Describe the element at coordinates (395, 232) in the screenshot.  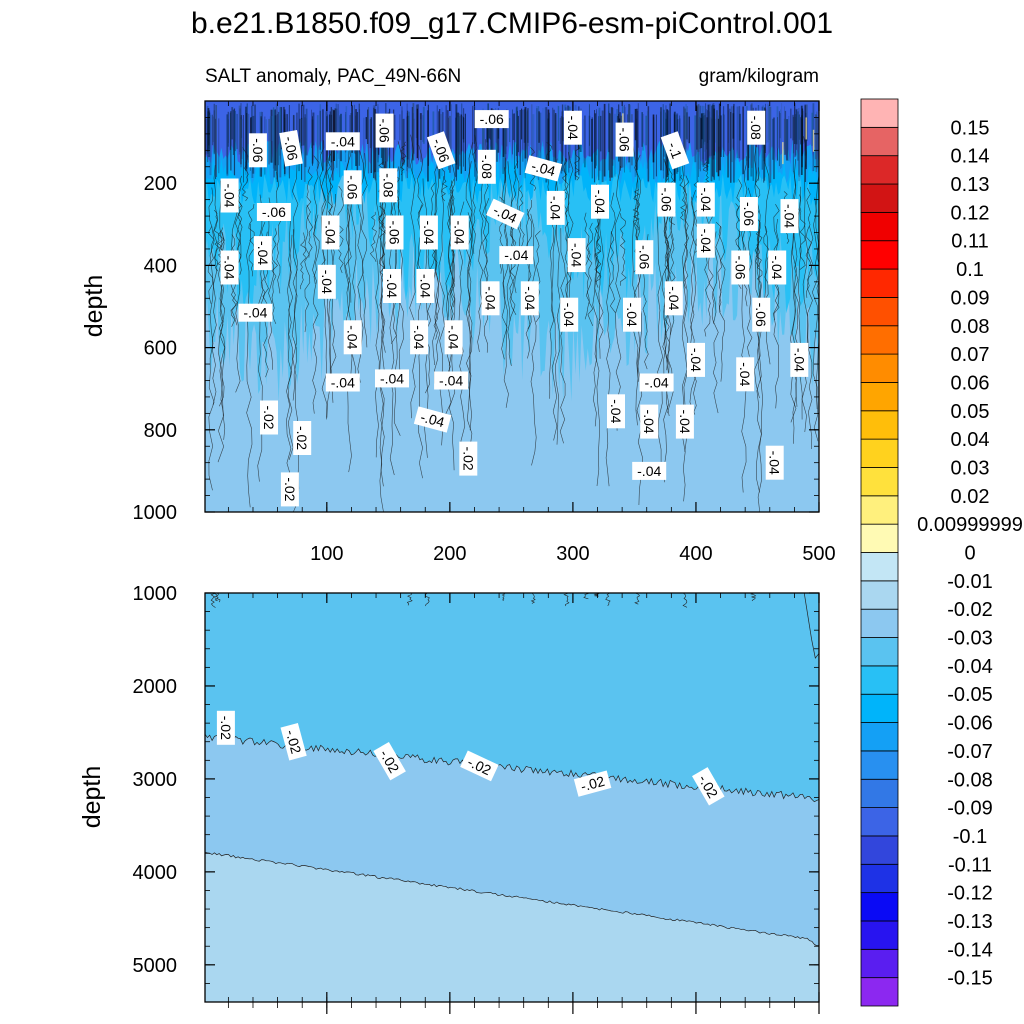
I see `contour-label-text: -.06` at that location.